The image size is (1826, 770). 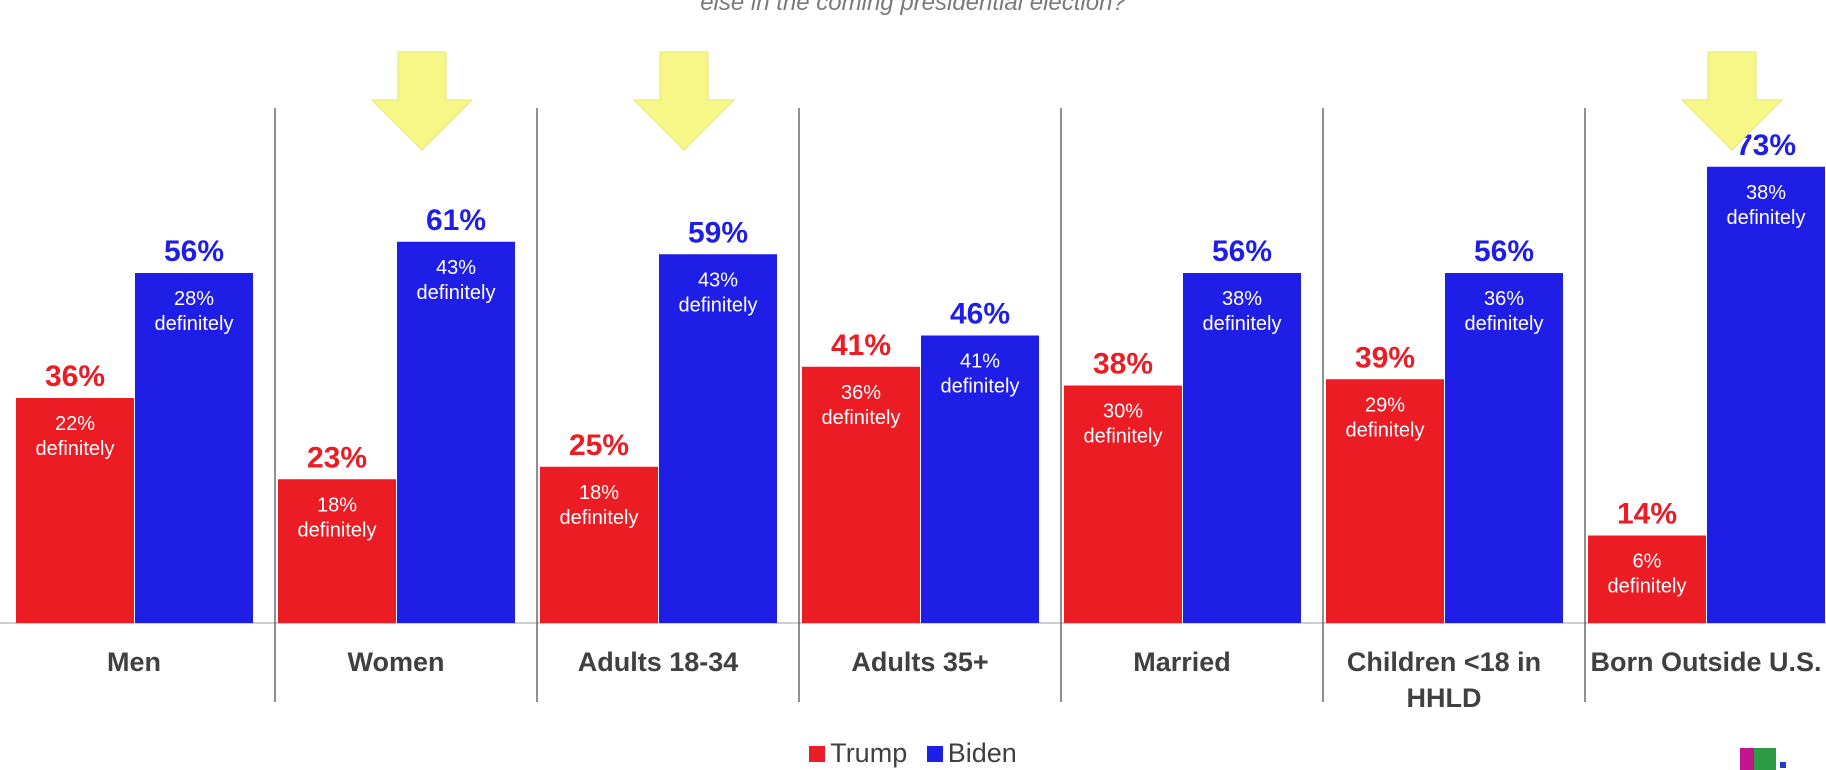 What do you see at coordinates (1242, 299) in the screenshot?
I see `definitely-pct-biden-married: 38%` at bounding box center [1242, 299].